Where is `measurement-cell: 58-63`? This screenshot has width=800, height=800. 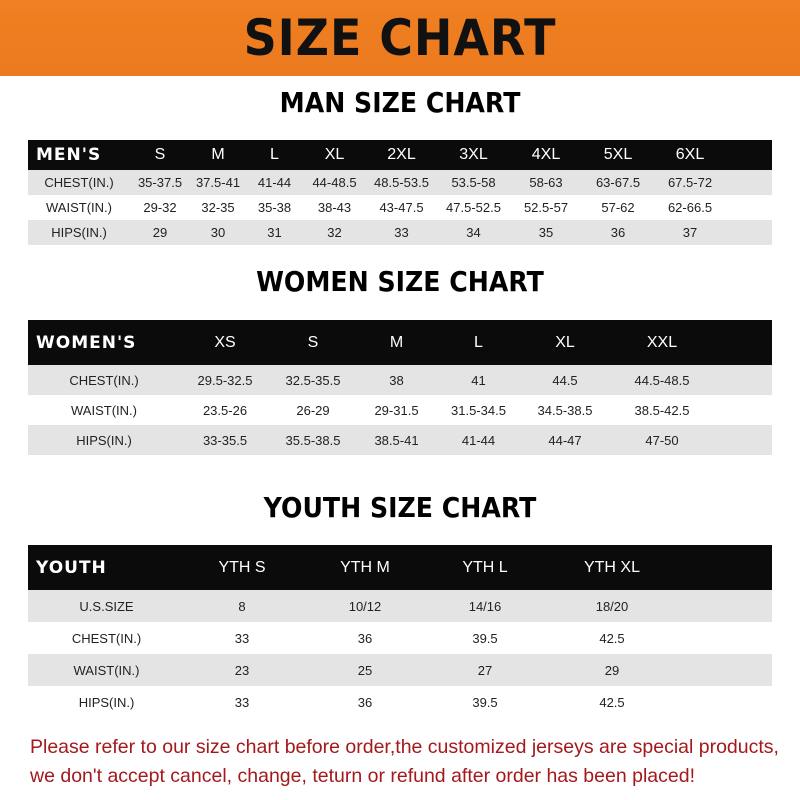
measurement-cell: 58-63 is located at coordinates (546, 182).